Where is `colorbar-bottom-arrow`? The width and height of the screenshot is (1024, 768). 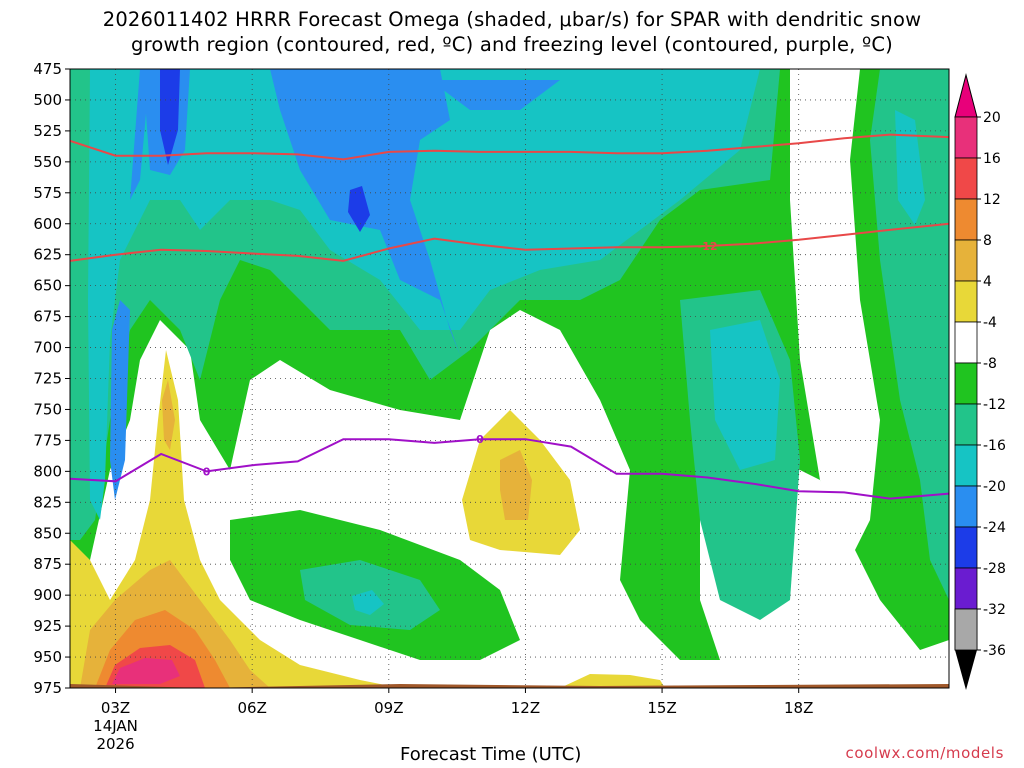 colorbar-bottom-arrow is located at coordinates (966, 670).